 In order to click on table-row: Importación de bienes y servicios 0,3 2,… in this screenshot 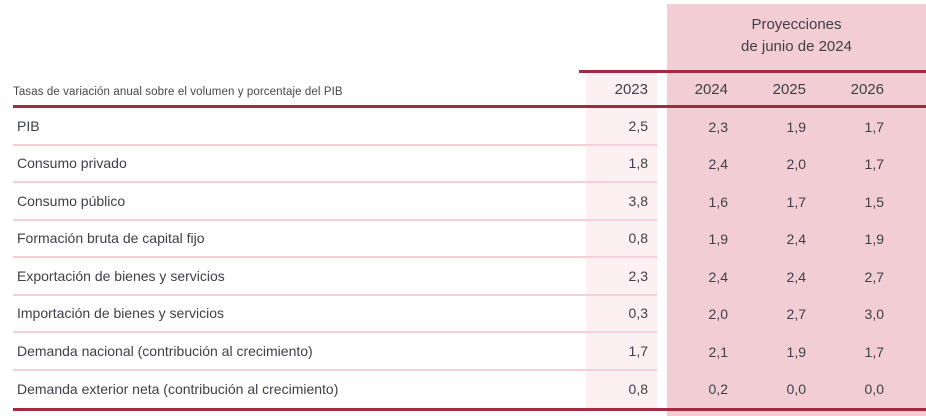, I will do `click(463, 315)`.